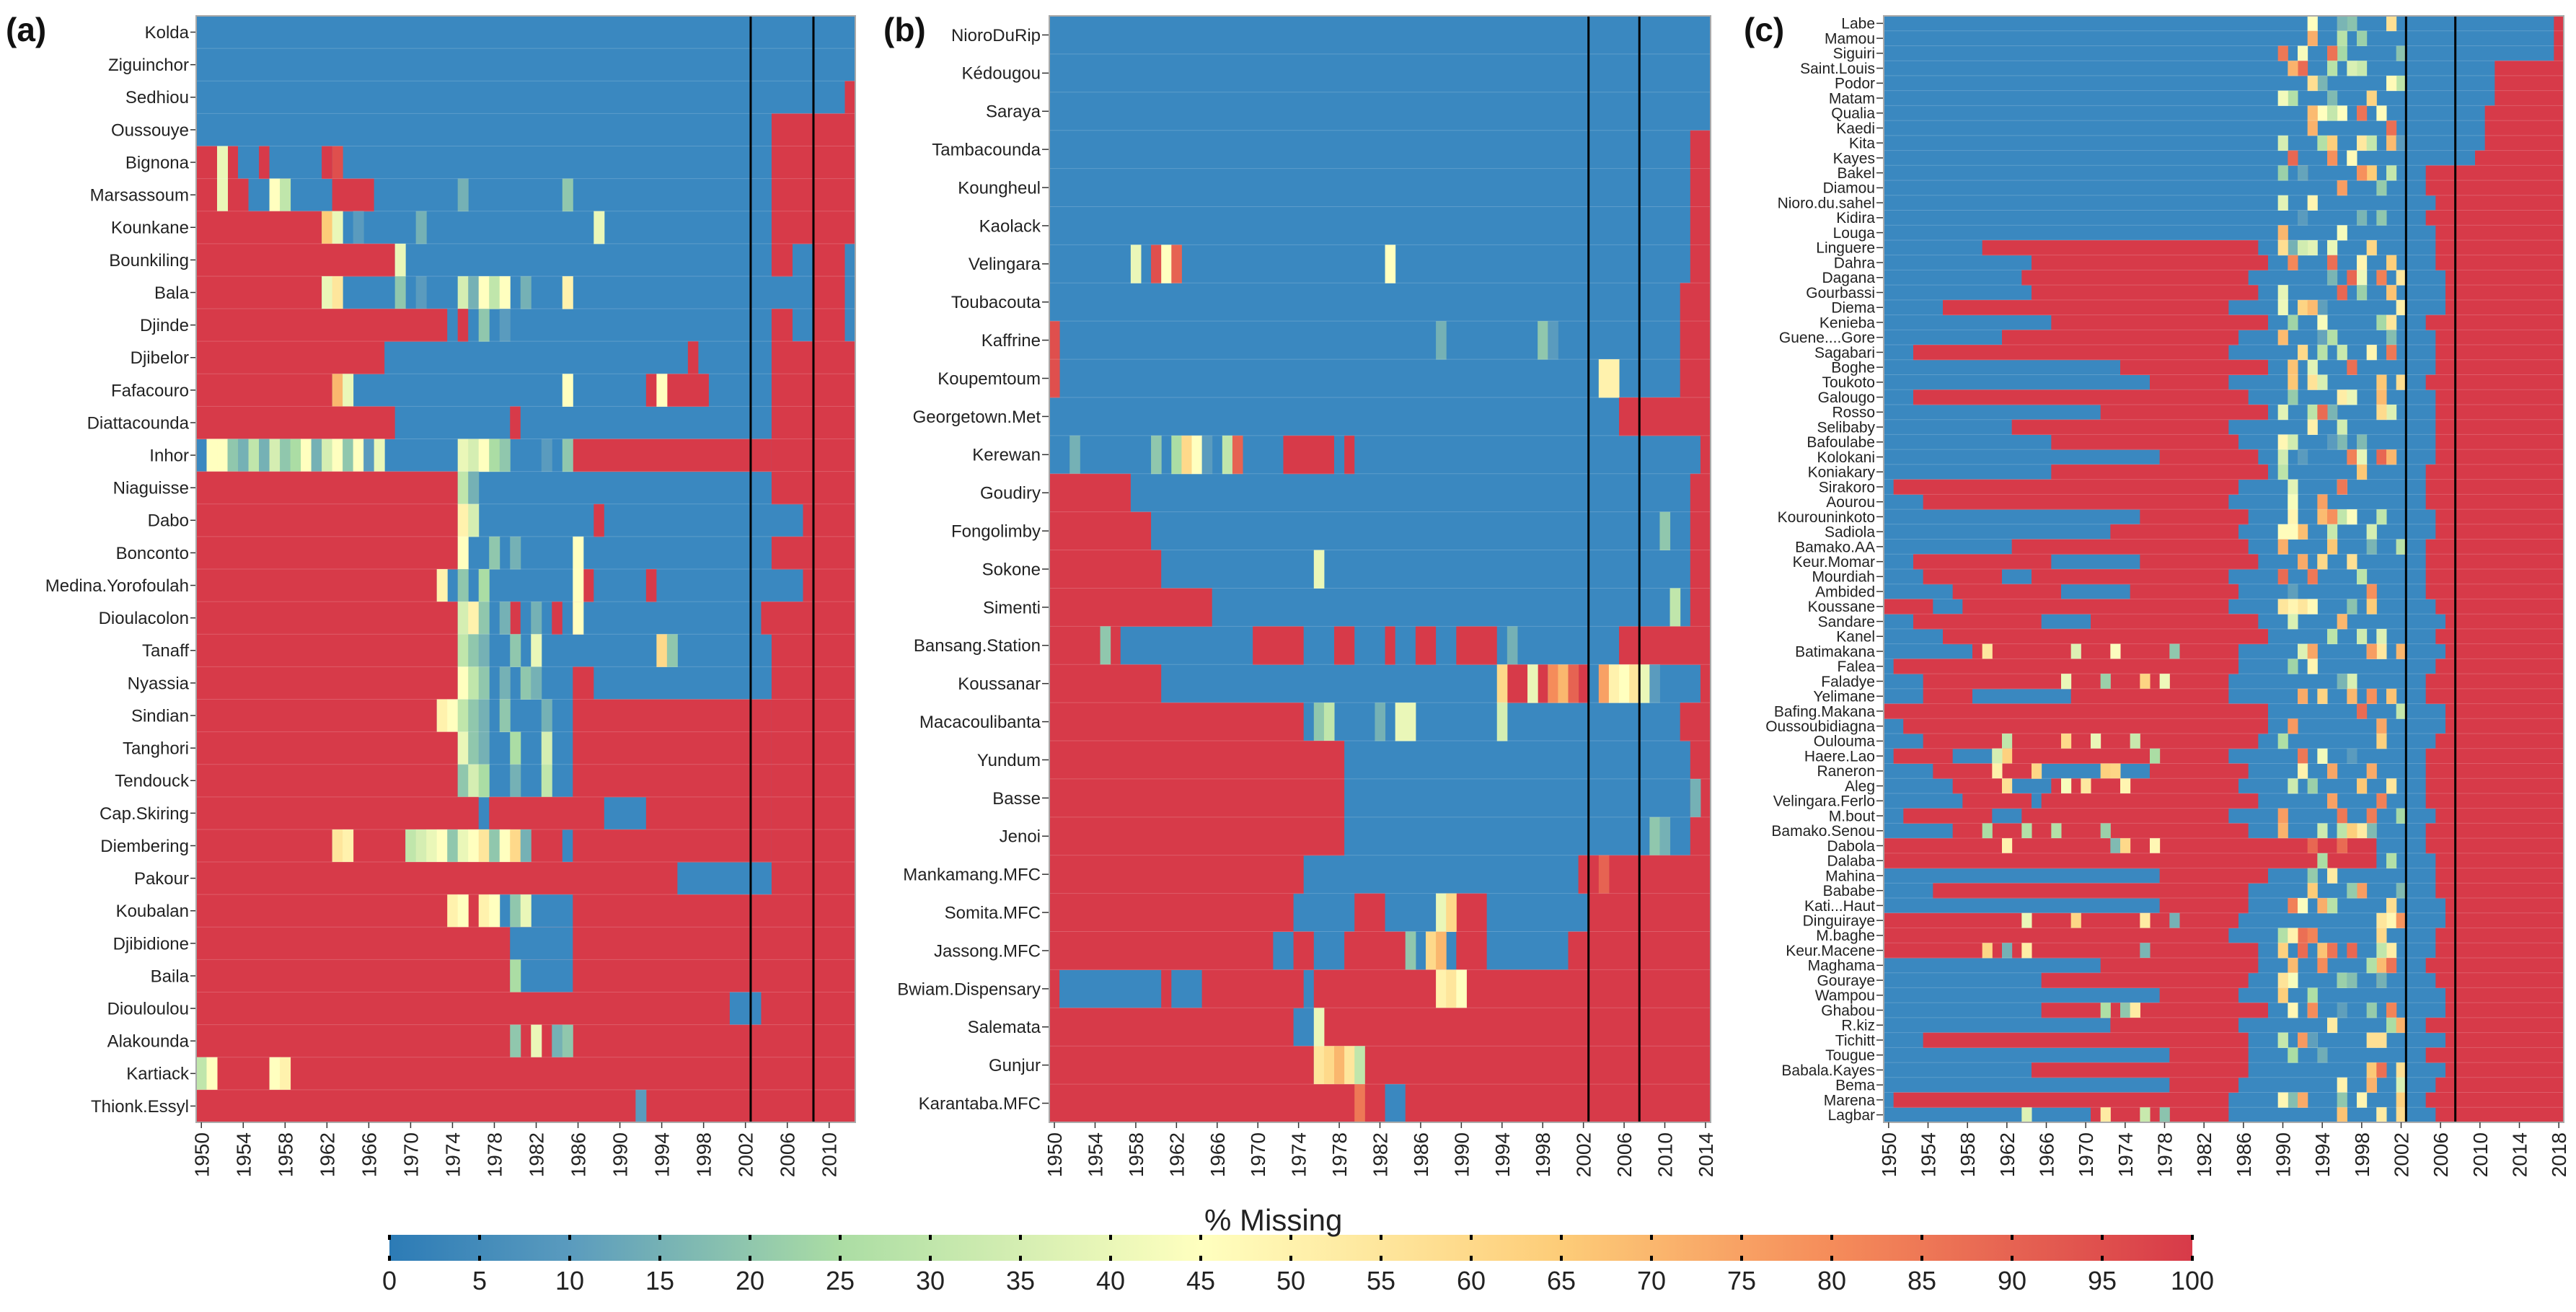 This screenshot has height=1312, width=2576. I want to click on row-toukoto, so click(2224, 382).